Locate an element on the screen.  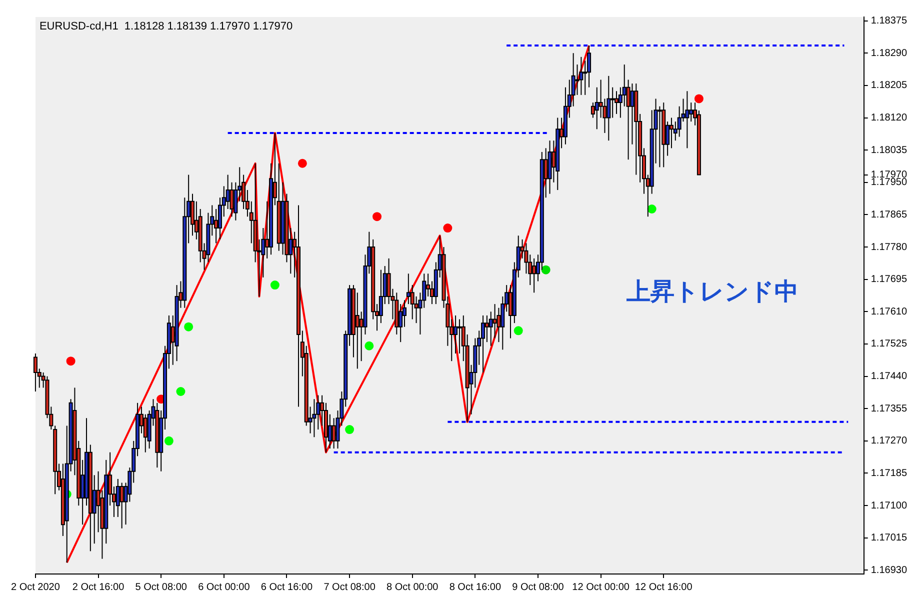
y-tick-label: 1.18205 is located at coordinates (889, 86).